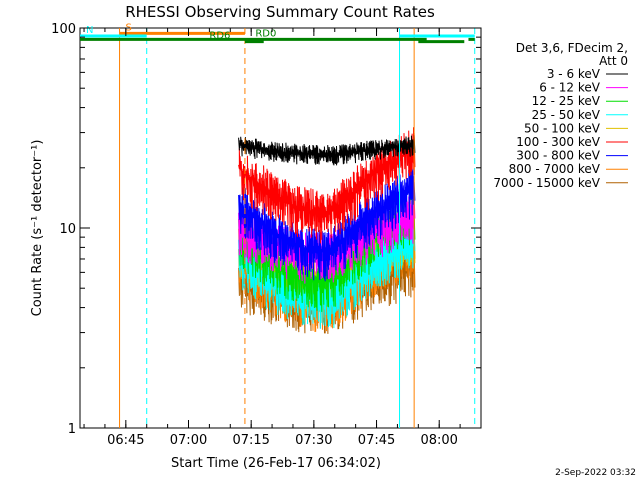 This screenshot has width=640, height=480. I want to click on legend-entry-label: 100 - 300 keV, so click(558, 142).